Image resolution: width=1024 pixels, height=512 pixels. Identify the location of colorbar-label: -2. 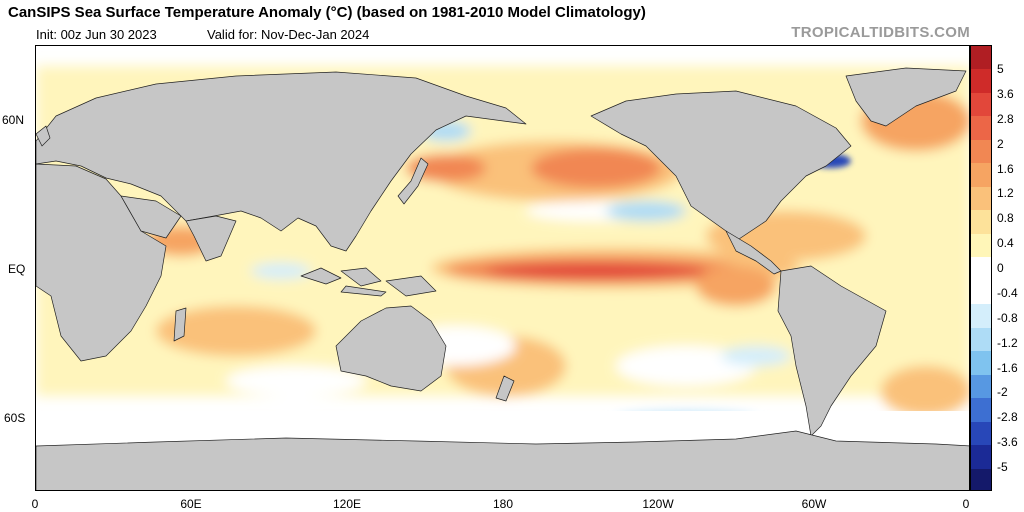
(1002, 392).